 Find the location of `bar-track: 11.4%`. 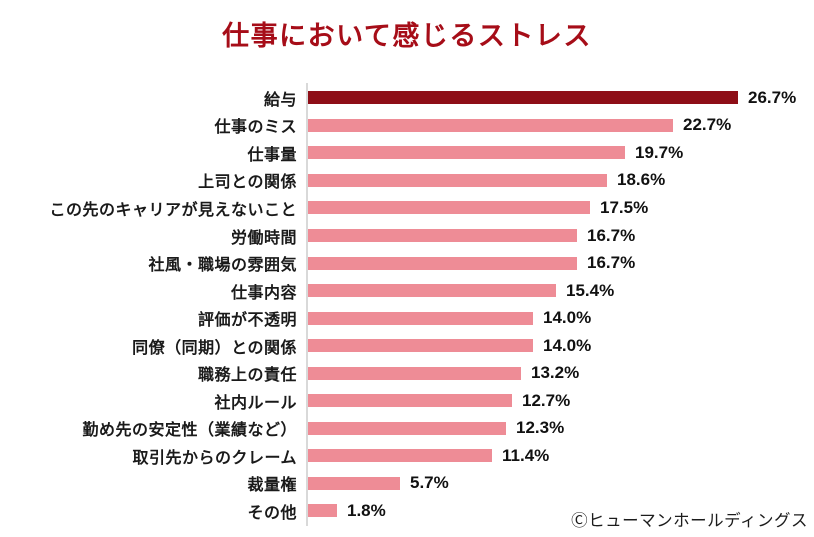

bar-track: 11.4% is located at coordinates (427, 456).